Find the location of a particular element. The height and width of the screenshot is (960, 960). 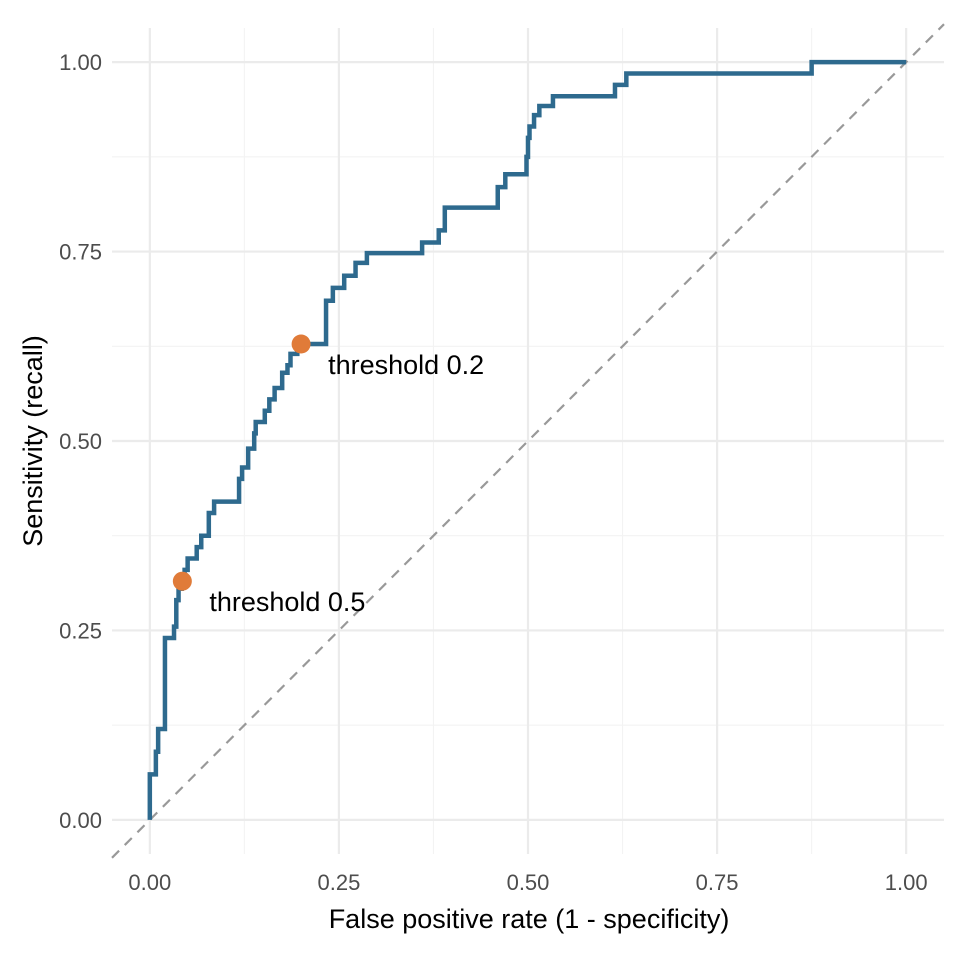

x-tick-label: 1.00 is located at coordinates (906, 882).